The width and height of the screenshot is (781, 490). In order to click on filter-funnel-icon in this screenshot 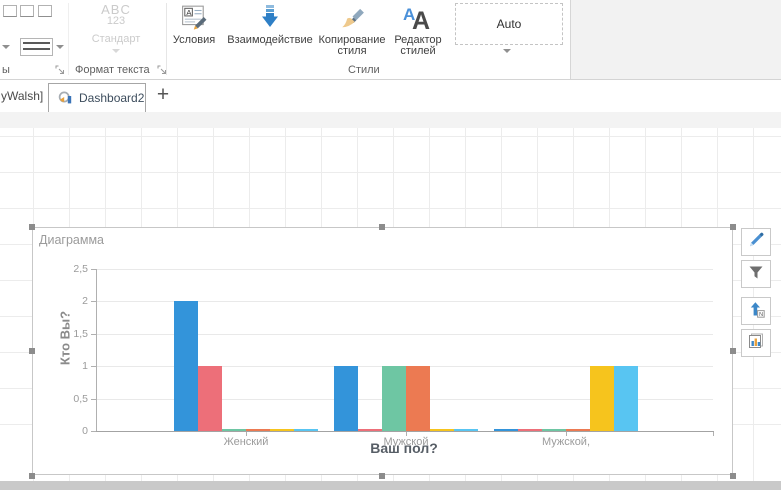, I will do `click(756, 274)`.